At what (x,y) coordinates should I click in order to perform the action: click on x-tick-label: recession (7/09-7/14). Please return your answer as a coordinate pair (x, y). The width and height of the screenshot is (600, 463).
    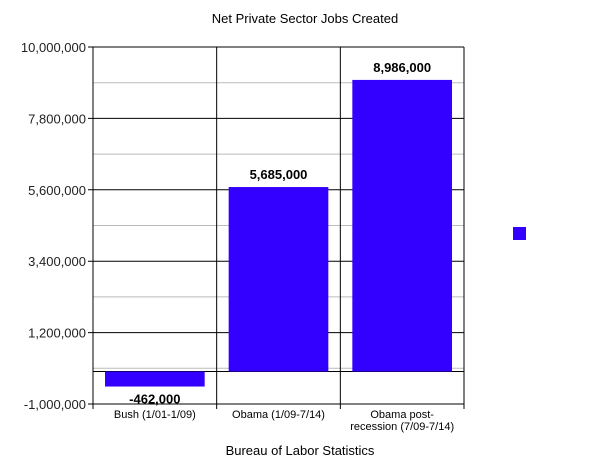
    Looking at the image, I should click on (402, 427).